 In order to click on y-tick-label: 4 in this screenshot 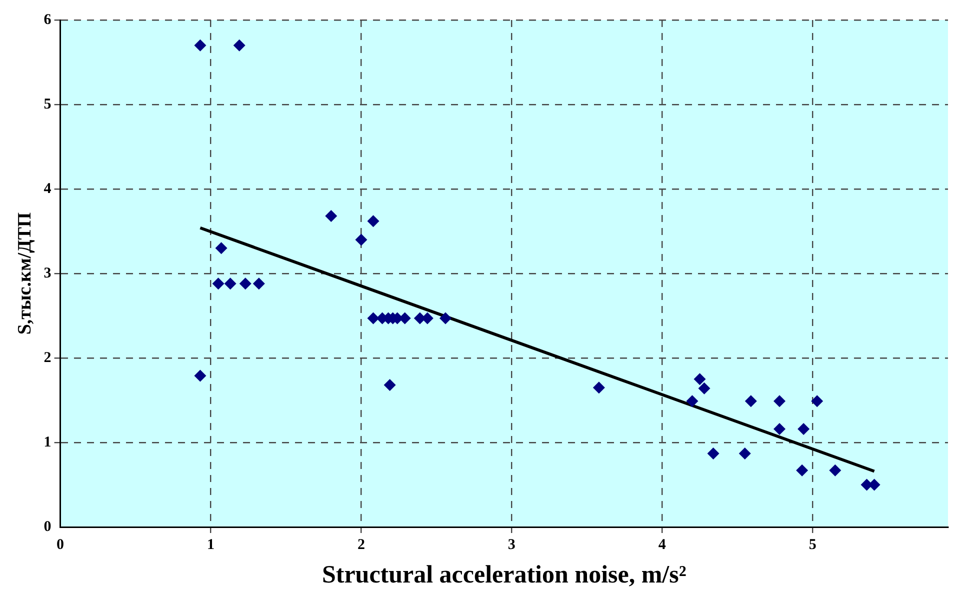, I will do `click(48, 188)`.